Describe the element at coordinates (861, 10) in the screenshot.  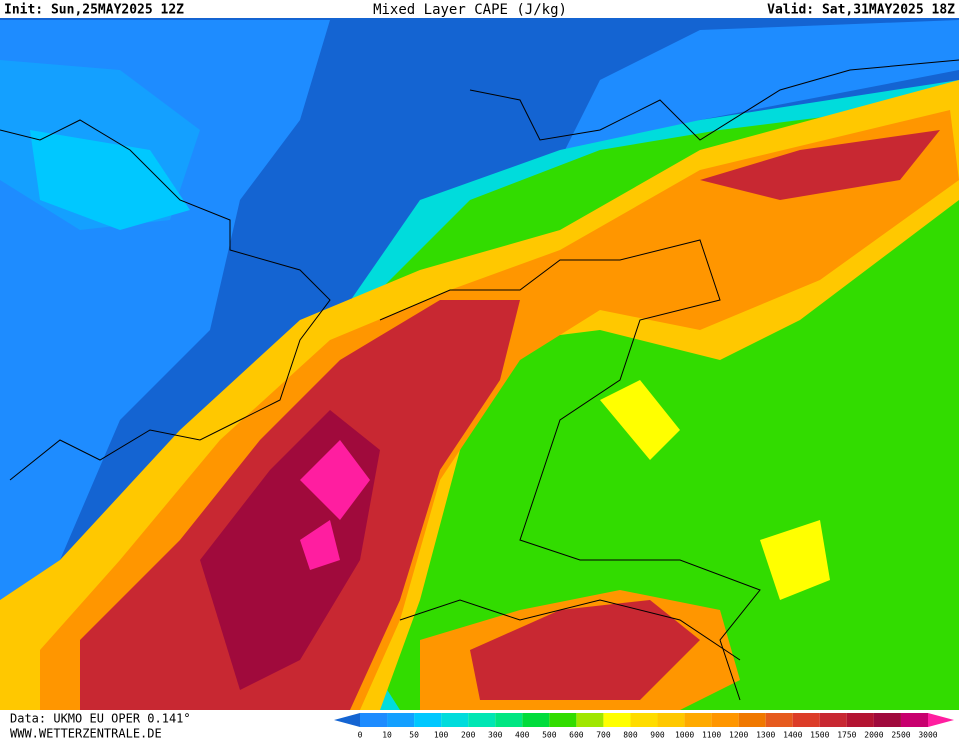
I see `valid-time: Valid: Sat,31MAY2025 18Z` at that location.